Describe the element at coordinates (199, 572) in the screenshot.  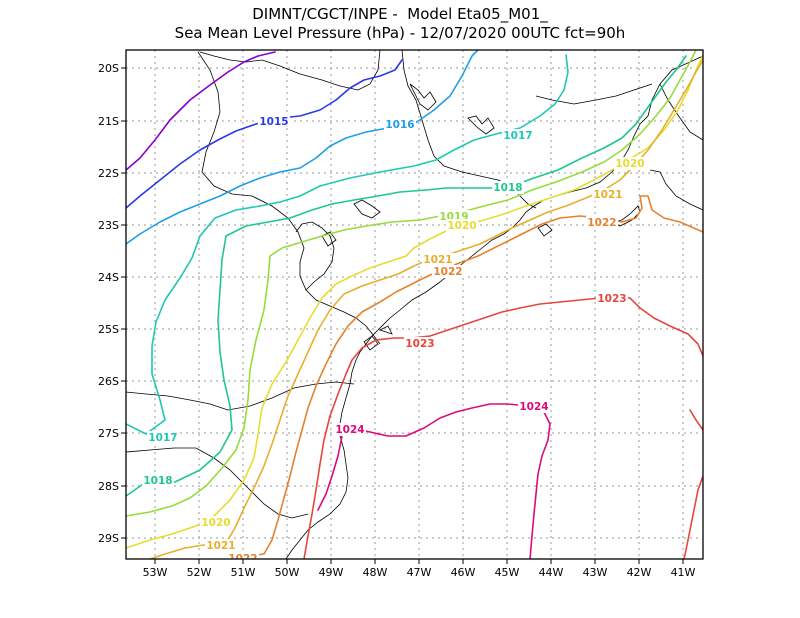
I see `lon-tick-label: 52W` at that location.